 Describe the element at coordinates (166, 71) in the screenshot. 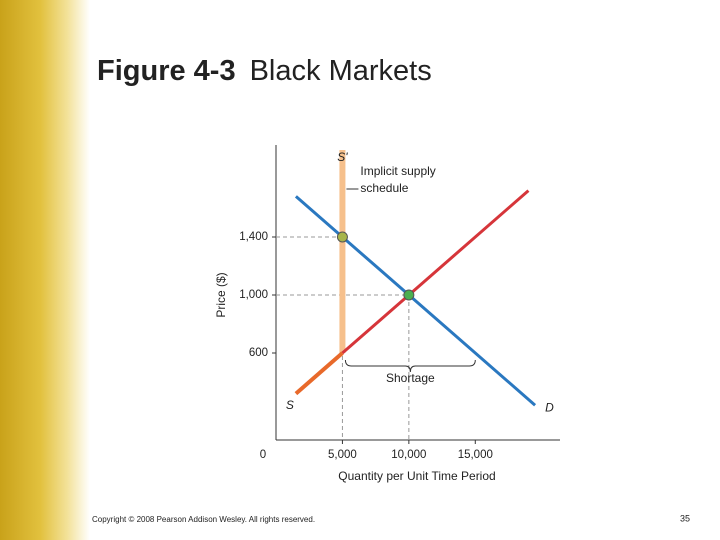

I see `title: Figure 4-3` at that location.